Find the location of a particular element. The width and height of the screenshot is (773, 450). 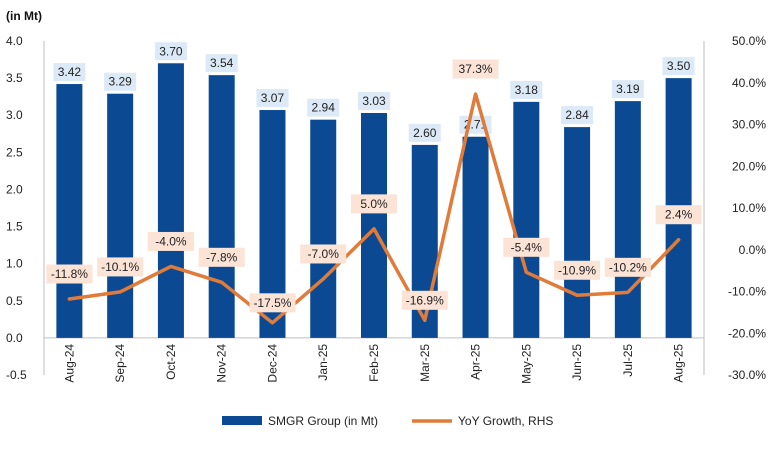

x-tick-label: Jan-25 is located at coordinates (323, 362).